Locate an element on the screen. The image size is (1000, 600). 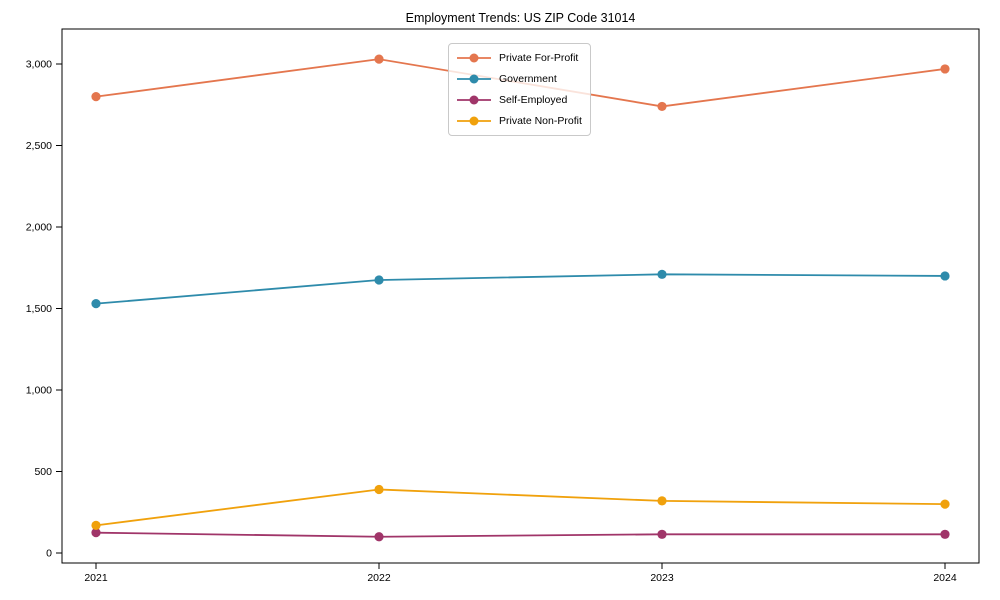
y-axis-tick-label: 500 is located at coordinates (43, 472).